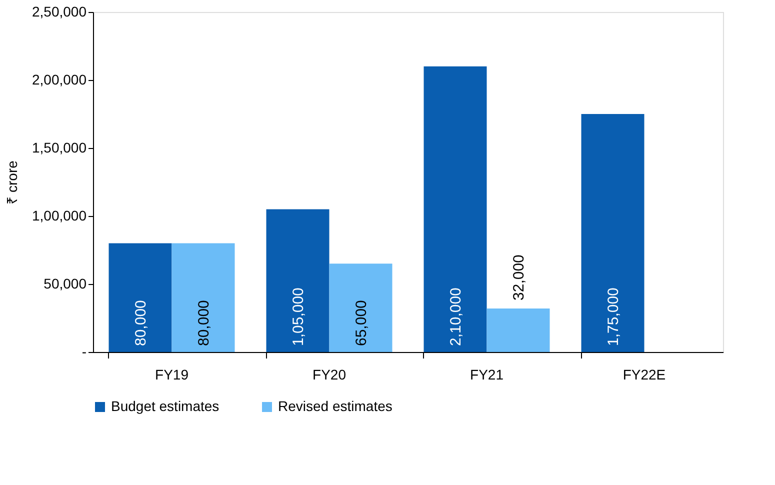  I want to click on legend-label: Revised estimates, so click(335, 406).